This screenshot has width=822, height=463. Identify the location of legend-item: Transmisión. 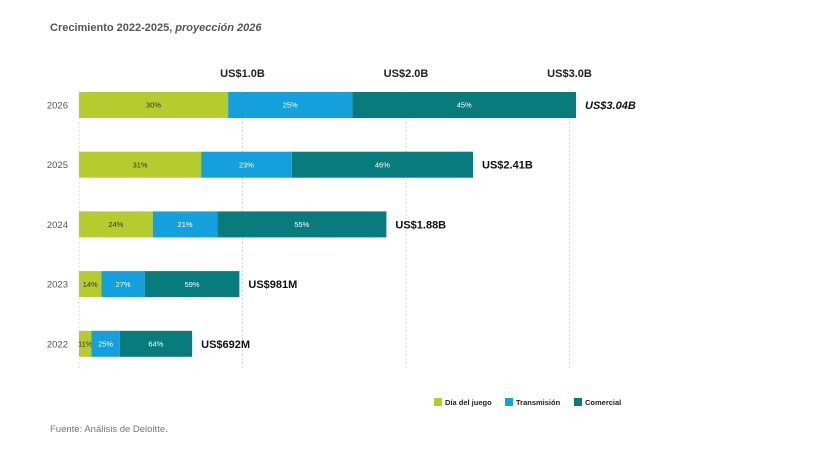
(533, 402).